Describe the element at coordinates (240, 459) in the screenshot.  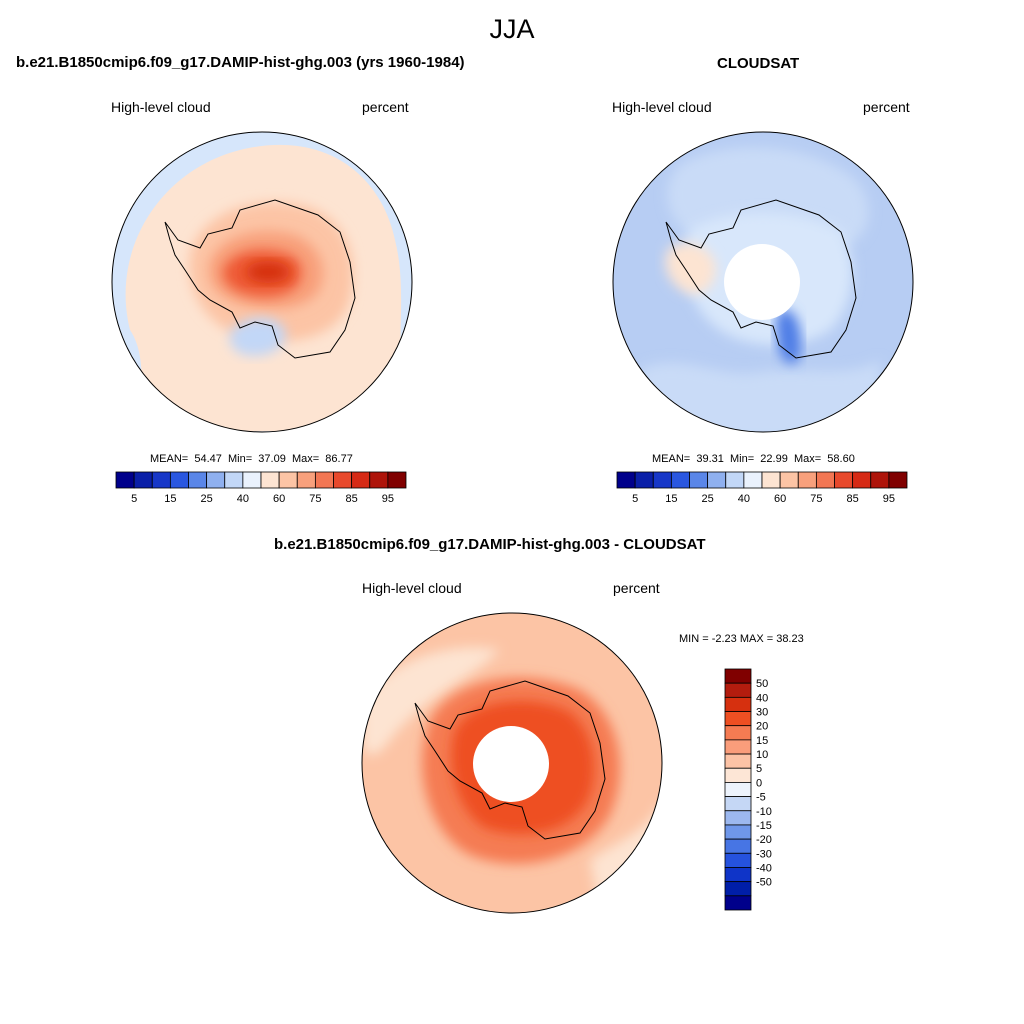
I see `model-min-label: Min=` at that location.